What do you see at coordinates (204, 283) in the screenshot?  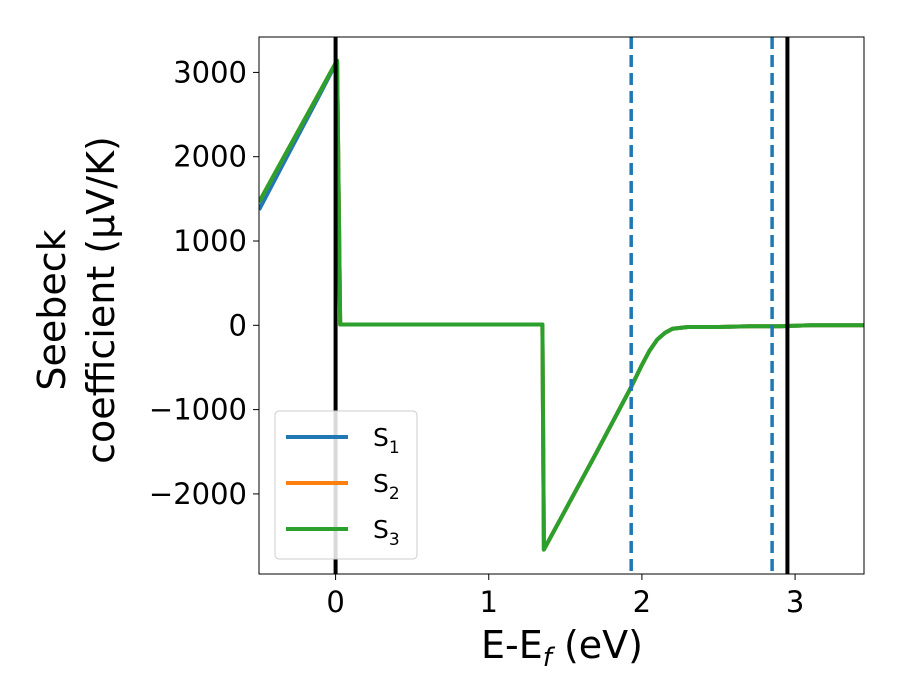 I see `y-axis: −2000 −1000 0 1000 2000 3000` at bounding box center [204, 283].